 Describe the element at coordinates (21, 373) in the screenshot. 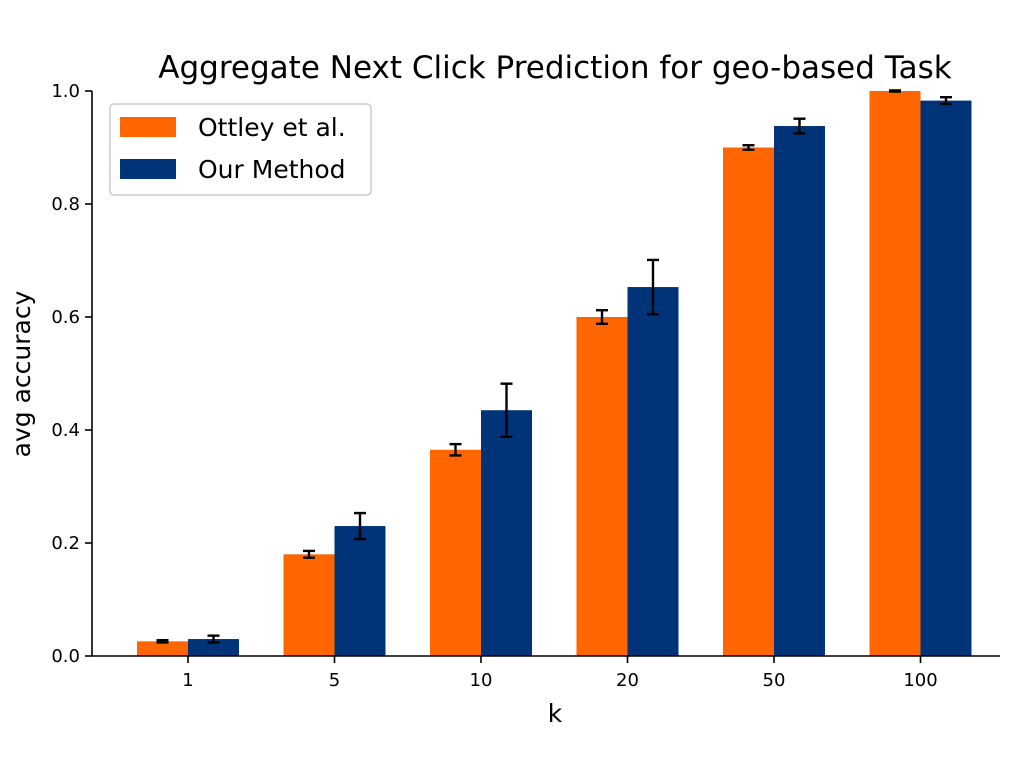

I see `y-axis-label: avg accuracy` at that location.